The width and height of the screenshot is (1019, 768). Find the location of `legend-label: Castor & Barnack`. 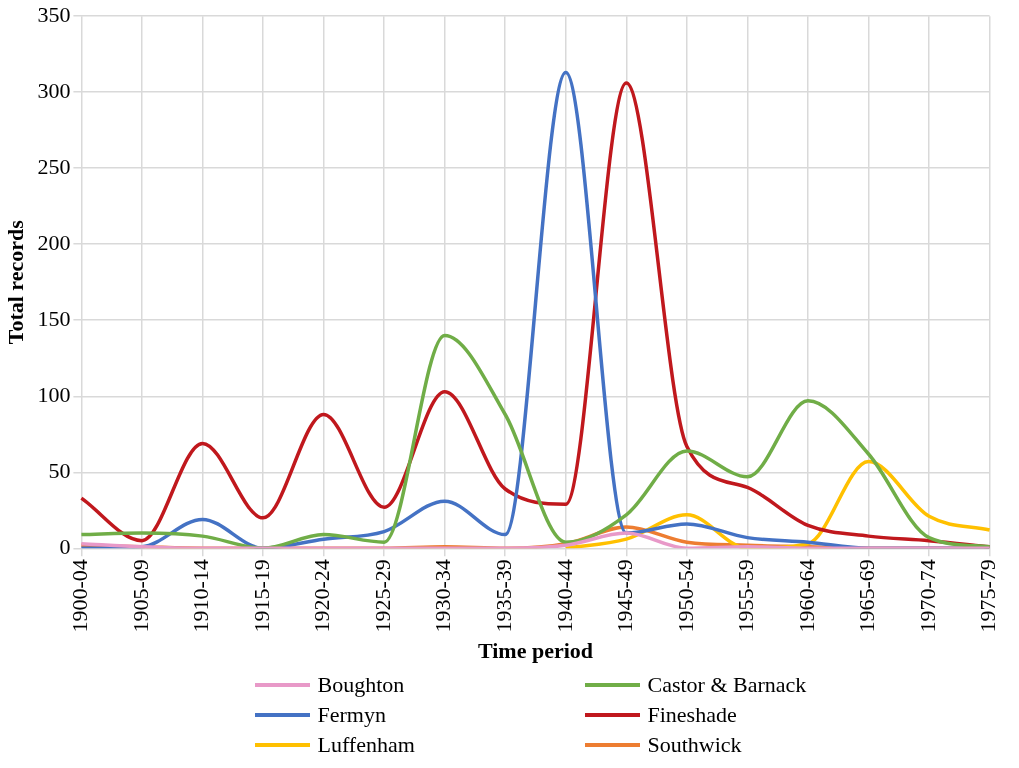

legend-label: Castor & Barnack is located at coordinates (727, 685).